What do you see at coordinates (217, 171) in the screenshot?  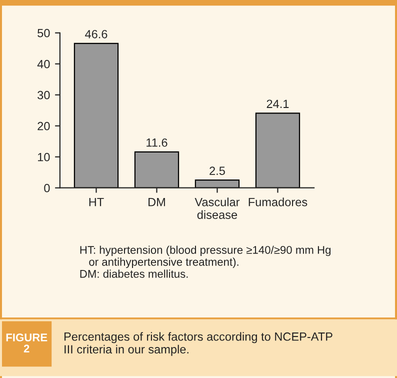 I see `data-label: 2.5` at bounding box center [217, 171].